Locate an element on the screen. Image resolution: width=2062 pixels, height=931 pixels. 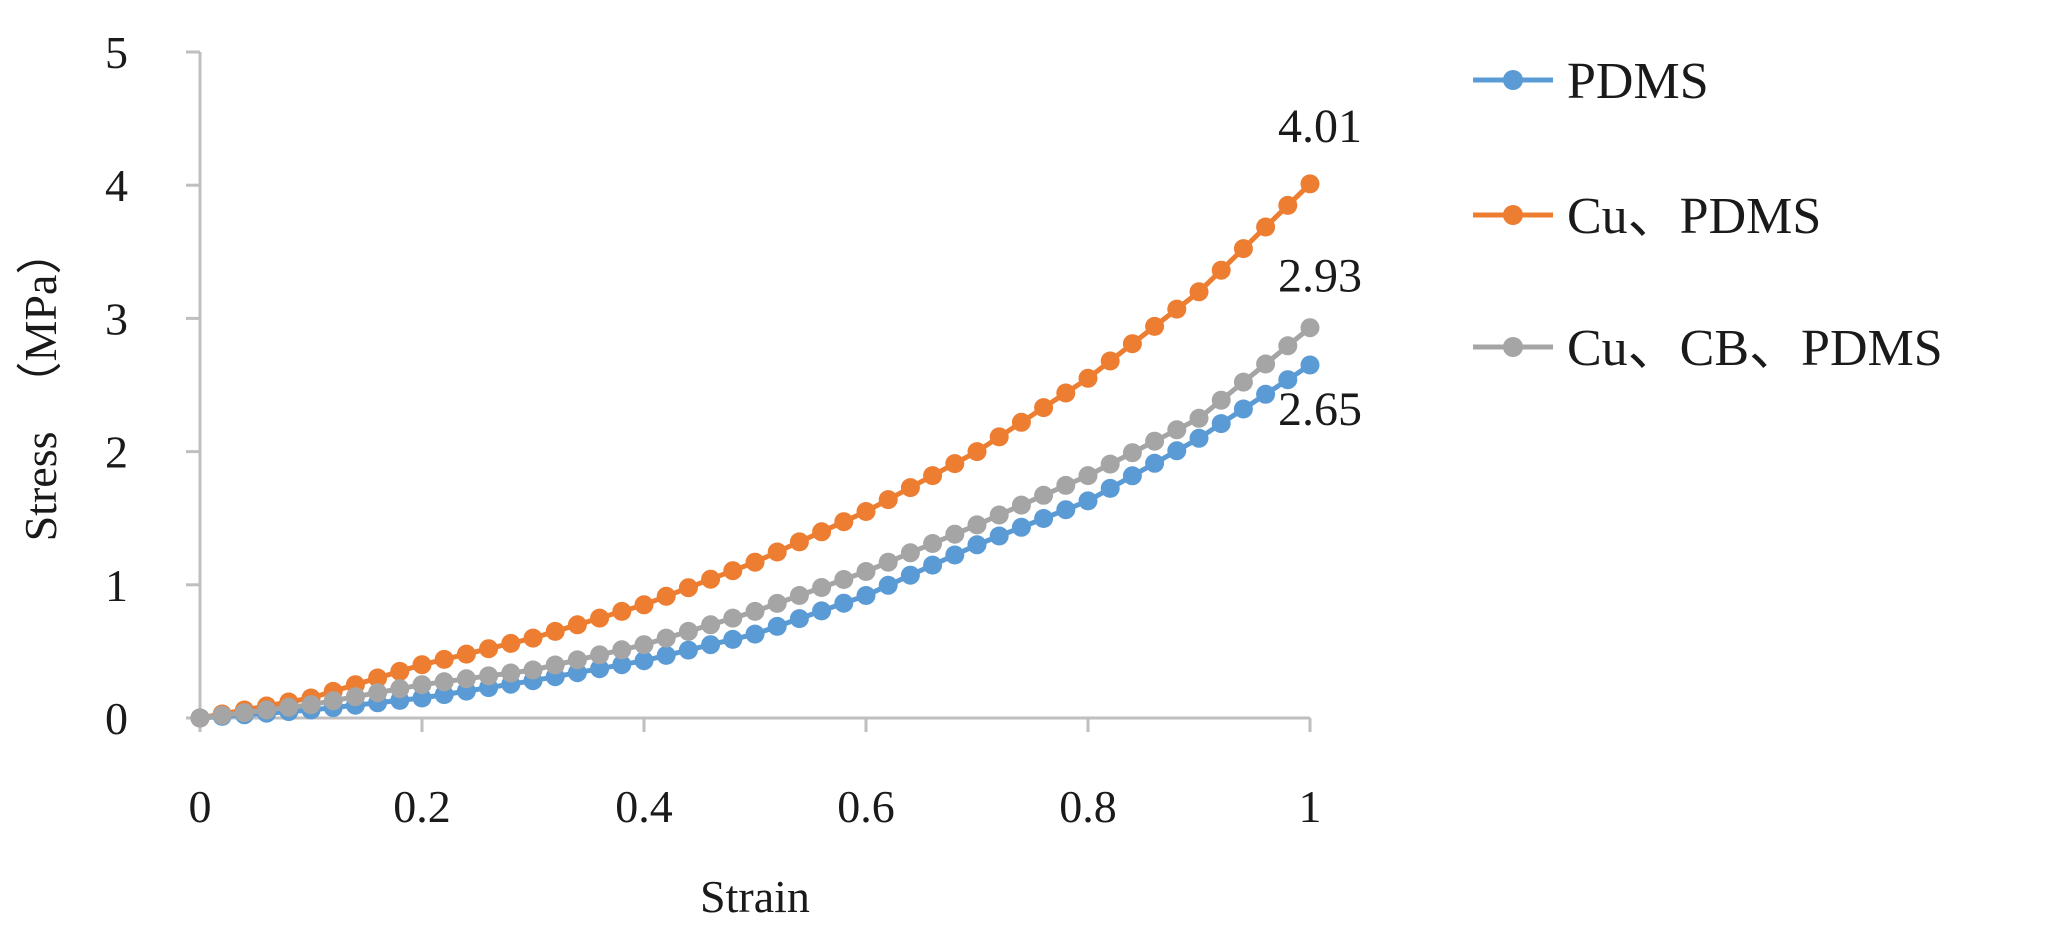
x-tick-label: 0.8 is located at coordinates (1088, 806).